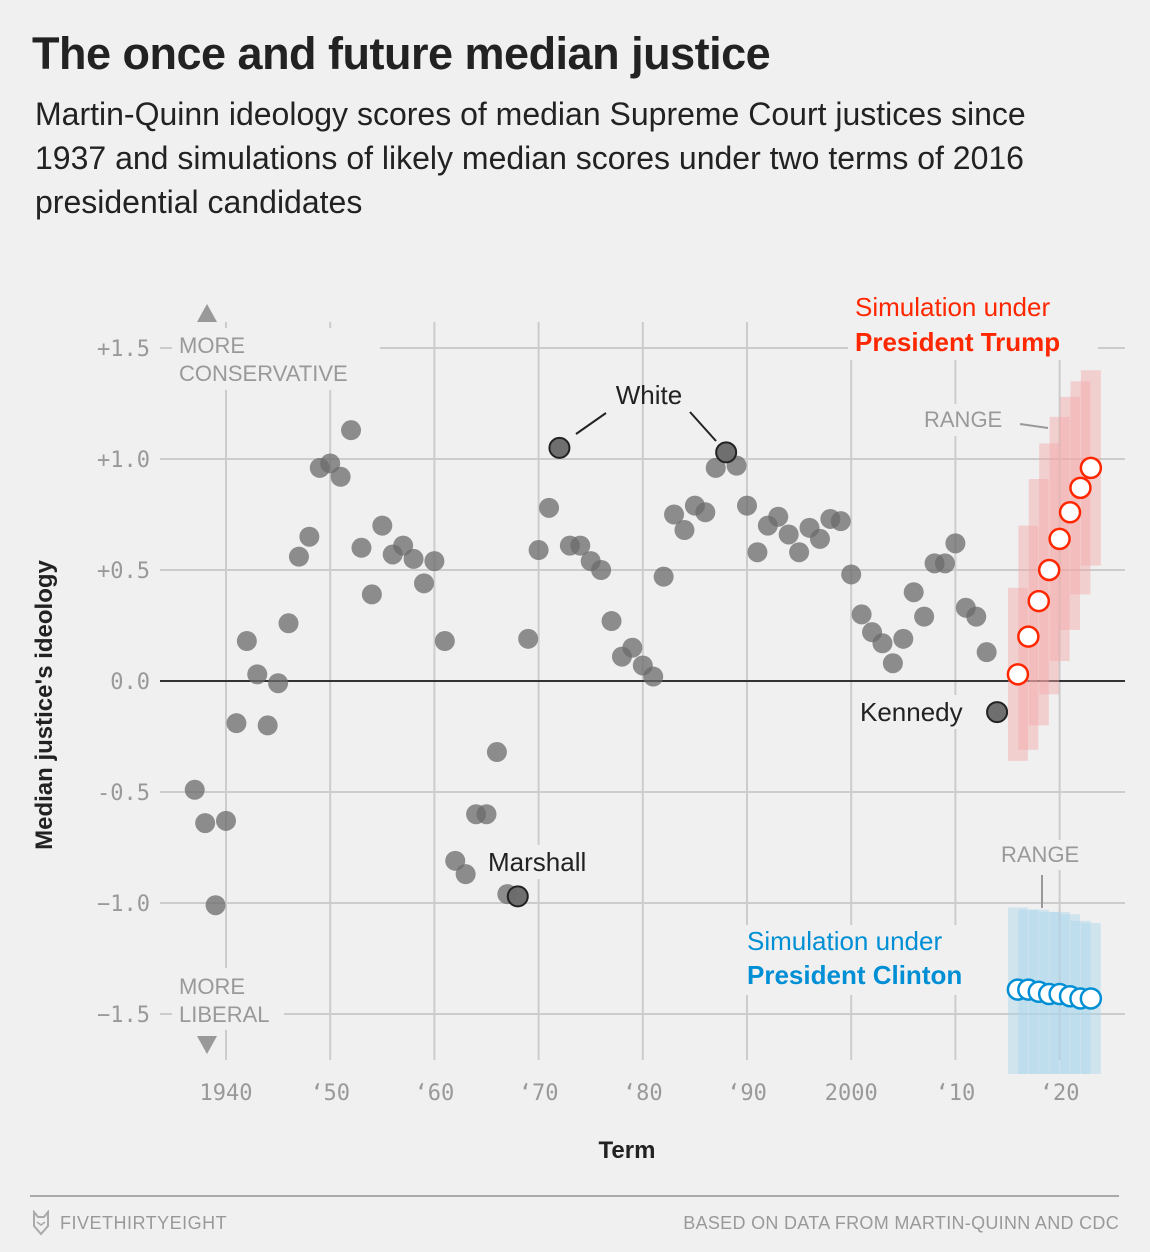  Describe the element at coordinates (901, 1223) in the screenshot. I see `source-note: BASED ON DATA FROM MARTIN-QUINN AND CDC` at that location.